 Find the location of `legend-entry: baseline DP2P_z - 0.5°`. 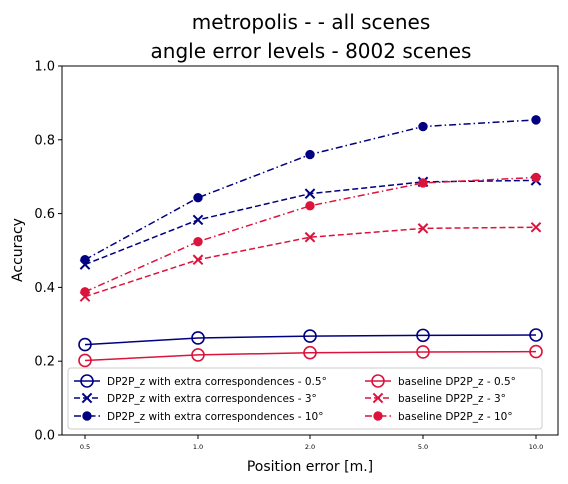

legend-entry: baseline DP2P_z - 0.5° is located at coordinates (440, 381).